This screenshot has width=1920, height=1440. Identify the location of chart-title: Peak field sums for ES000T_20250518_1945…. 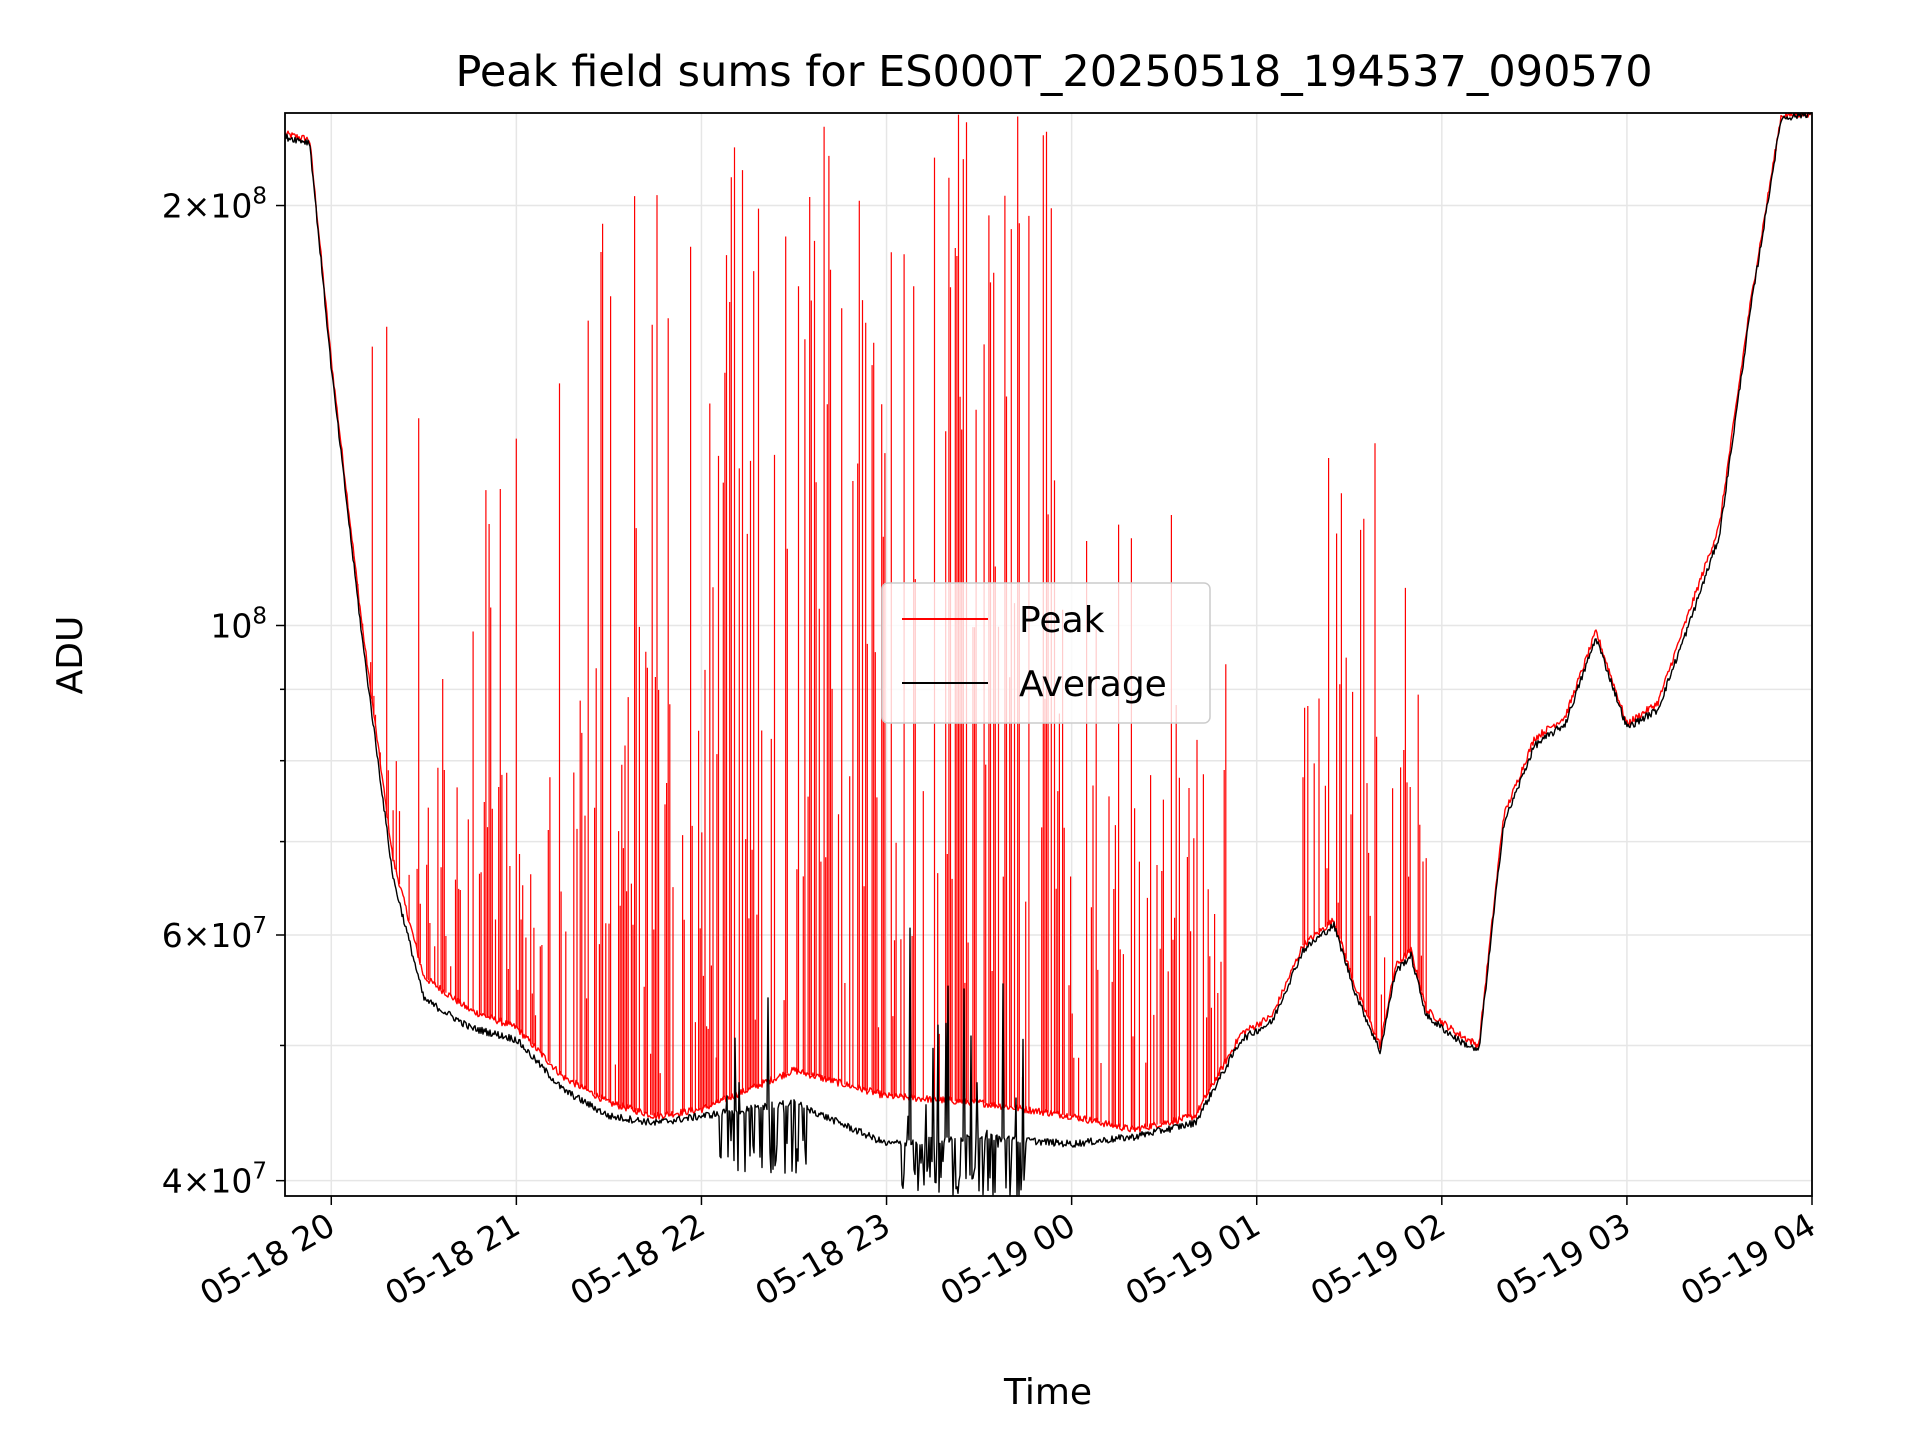
(1053, 72).